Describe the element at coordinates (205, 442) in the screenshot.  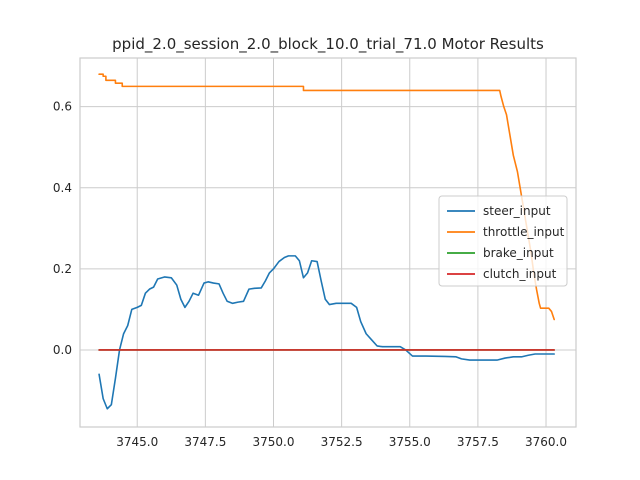
I see `x-tick-label: 3747.5` at that location.